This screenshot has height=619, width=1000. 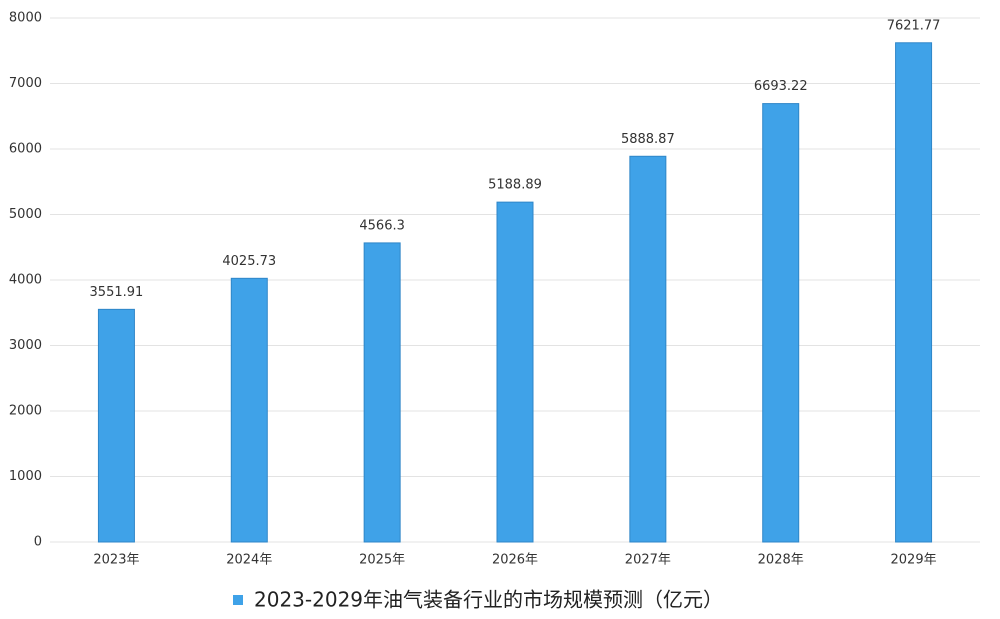 What do you see at coordinates (25, 476) in the screenshot?
I see `y-tick-label: 1000` at bounding box center [25, 476].